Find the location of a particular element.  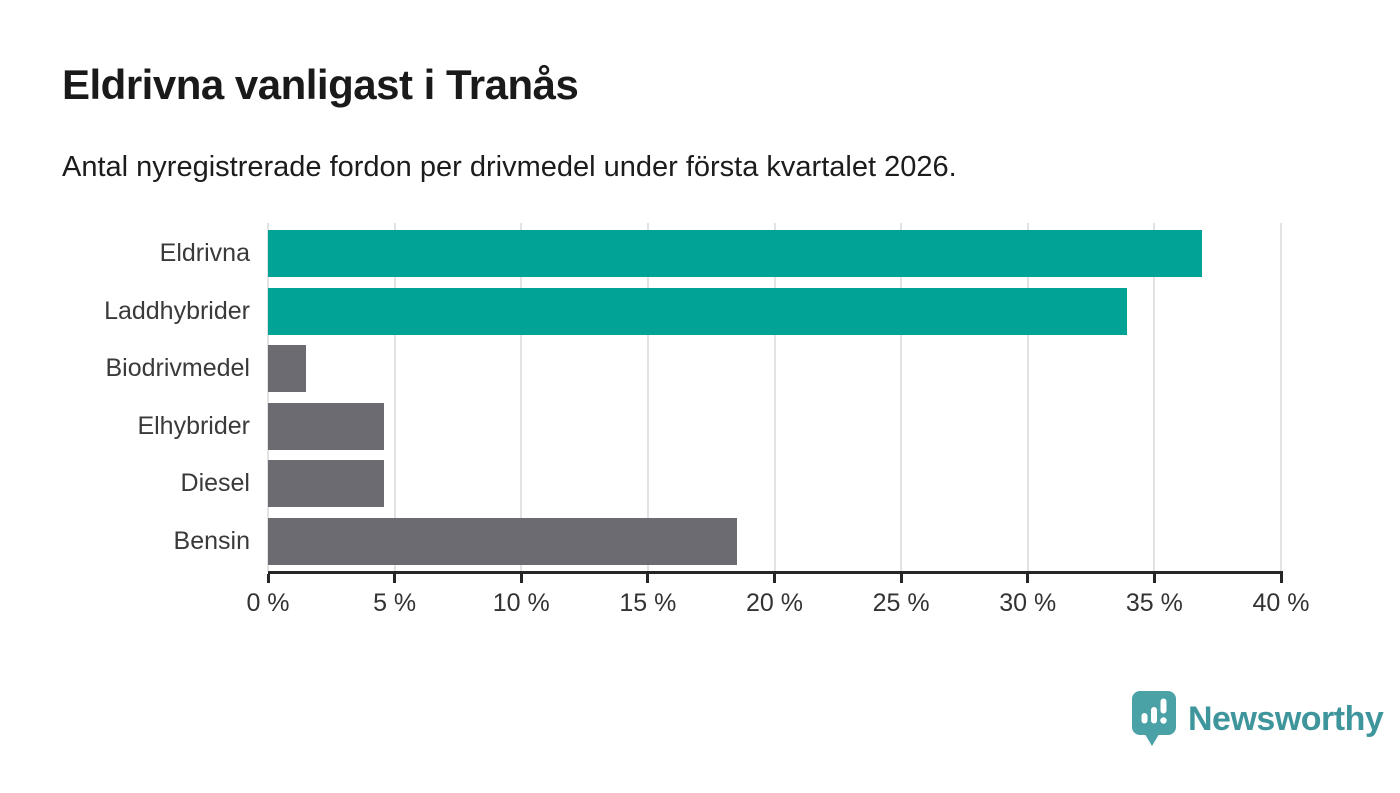

bar-elhybrider is located at coordinates (326, 426).